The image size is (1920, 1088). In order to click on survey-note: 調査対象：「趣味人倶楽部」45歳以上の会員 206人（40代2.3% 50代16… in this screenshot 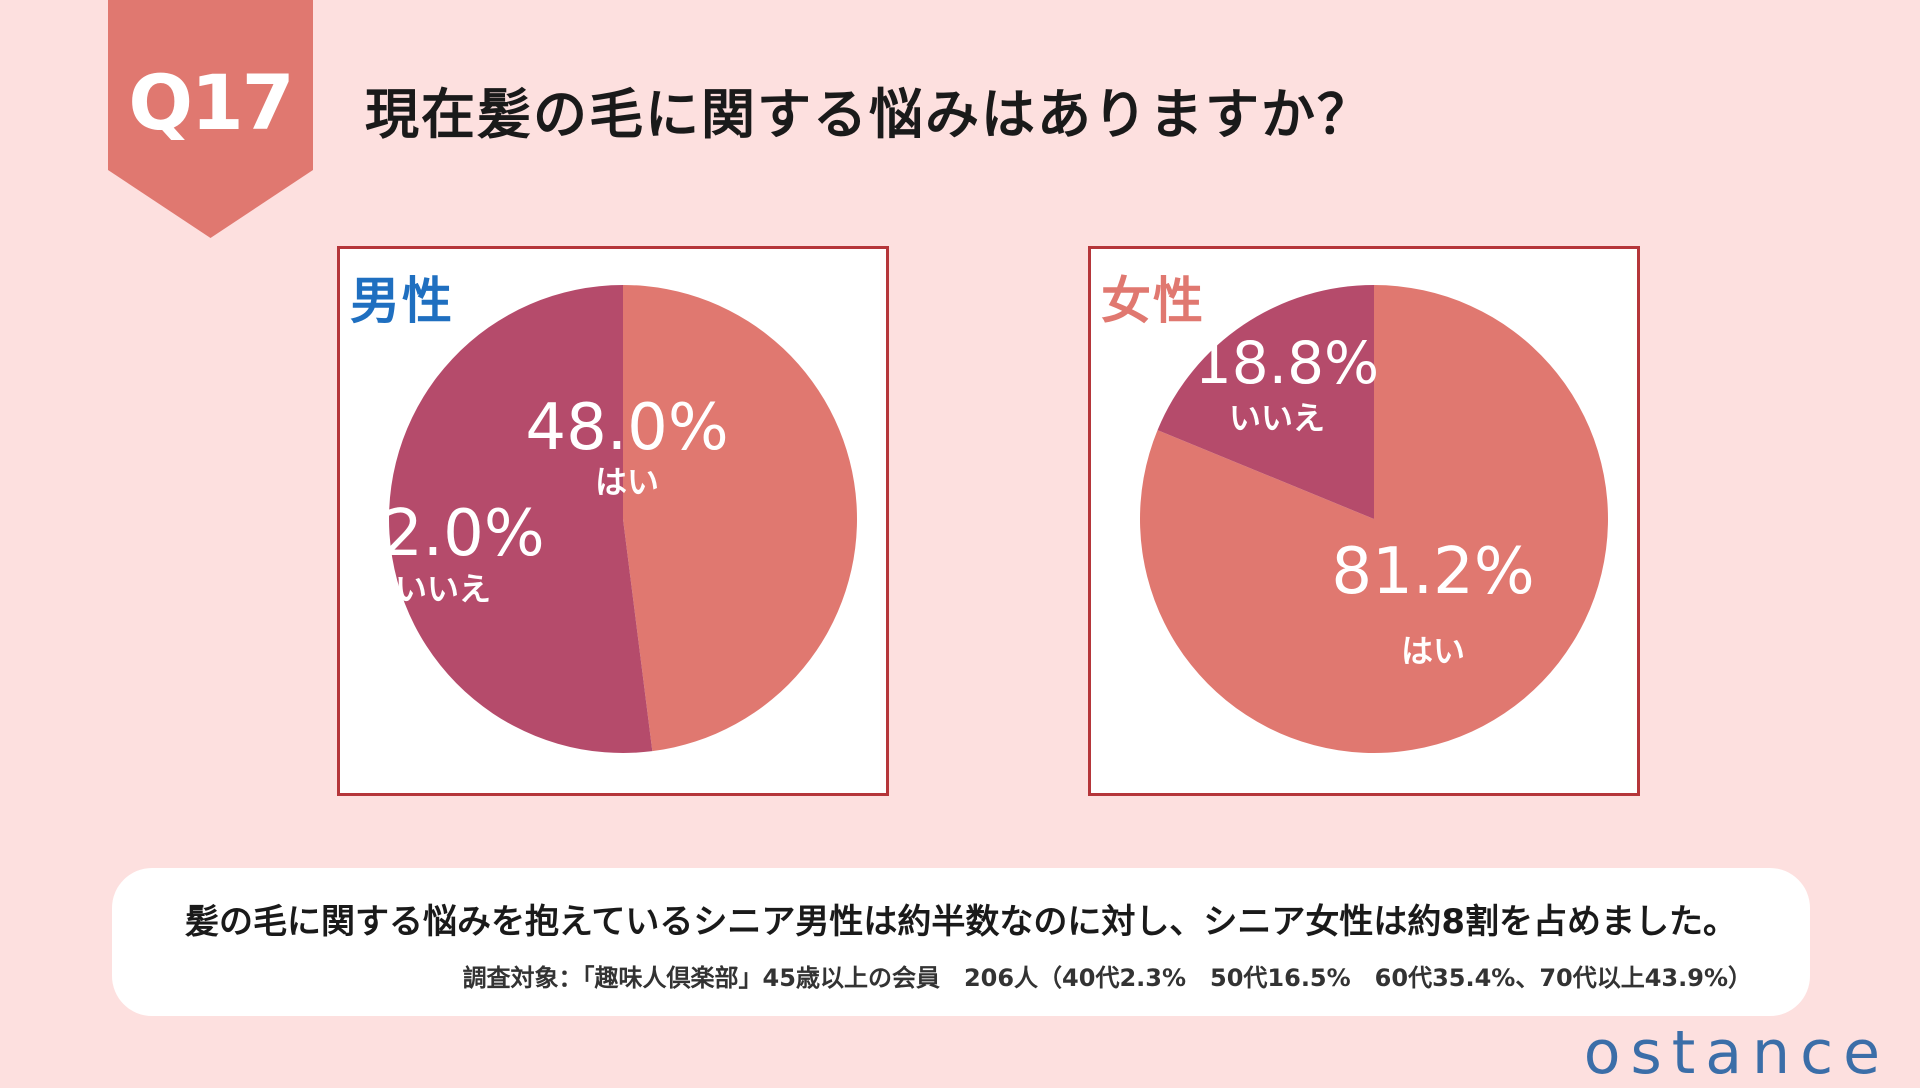, I will do `click(1107, 978)`.